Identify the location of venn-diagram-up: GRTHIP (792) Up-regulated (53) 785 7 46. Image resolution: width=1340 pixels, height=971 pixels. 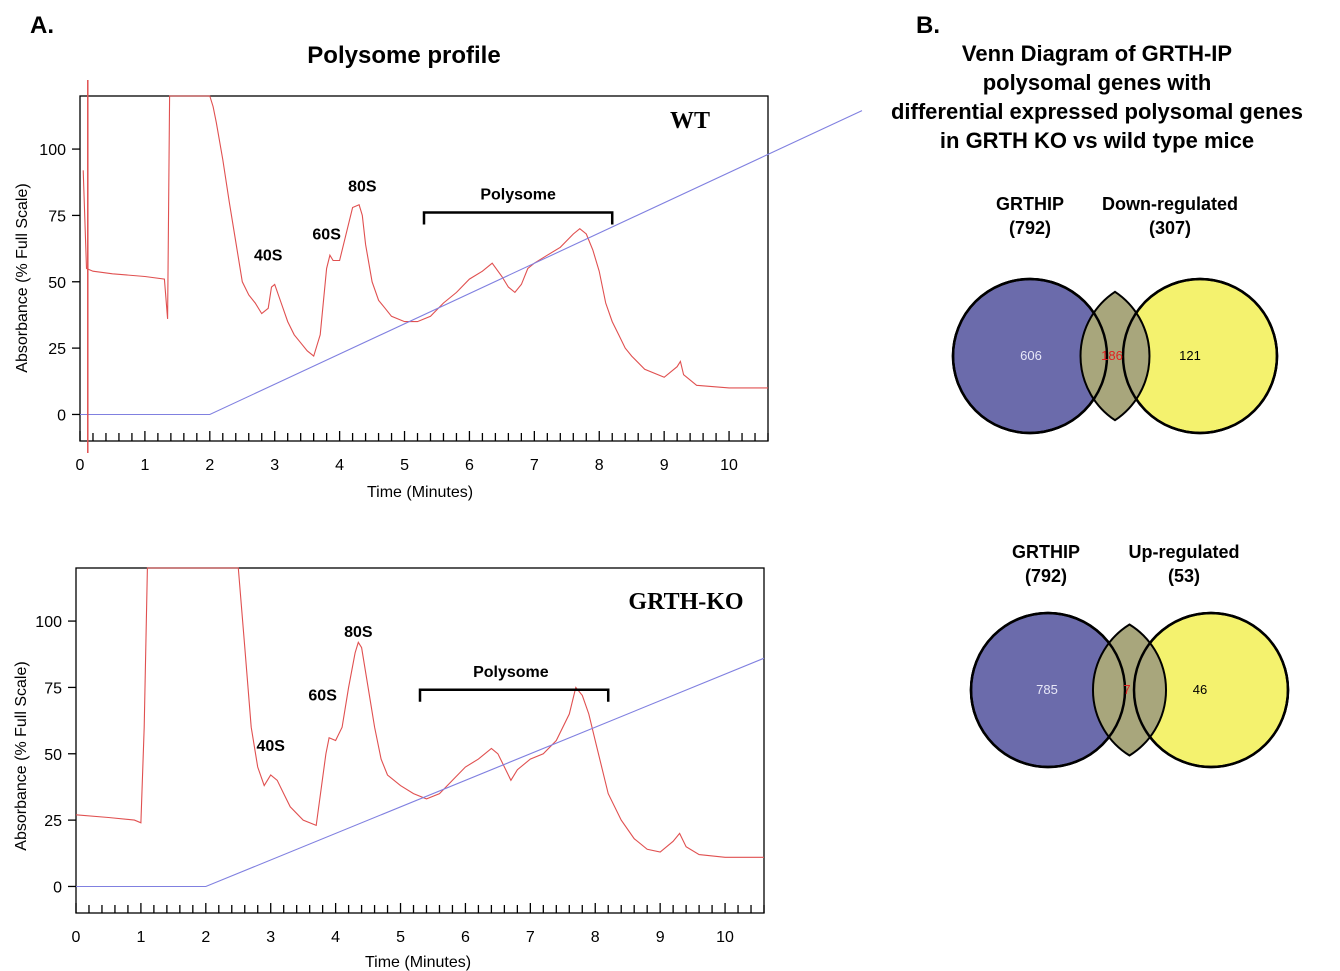
(1129, 655).